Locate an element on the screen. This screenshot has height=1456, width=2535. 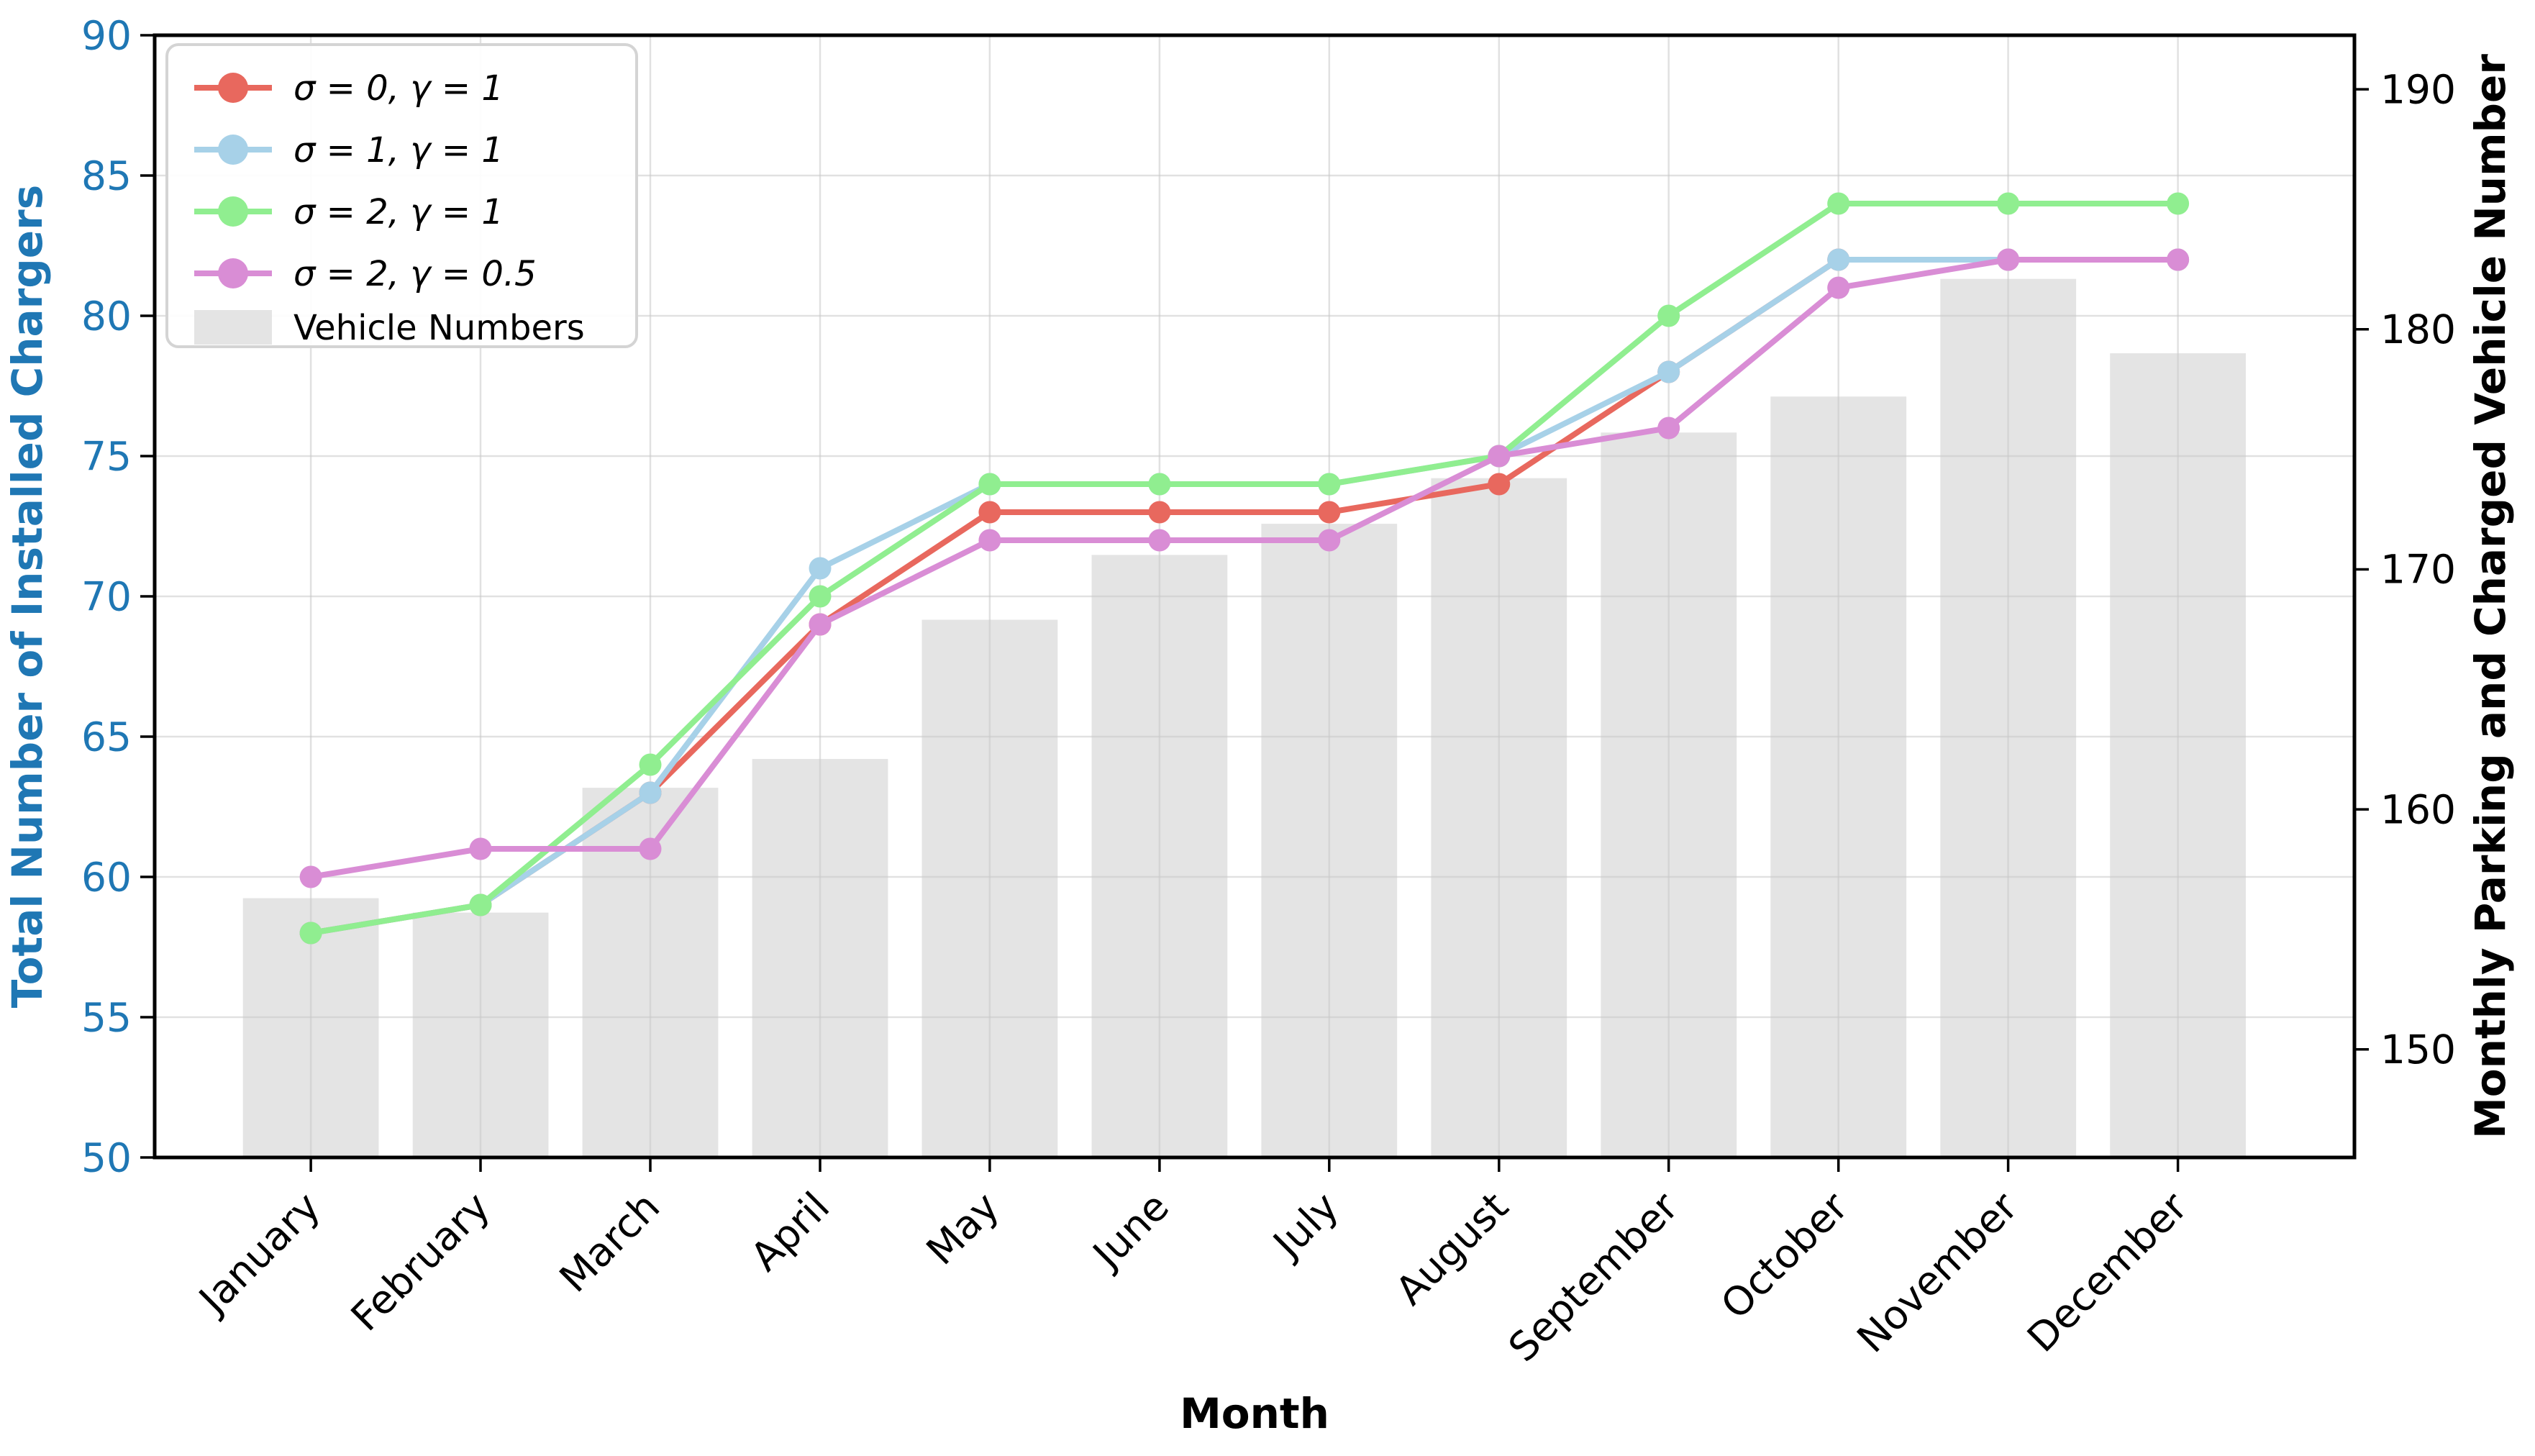
svg-text: 65 is located at coordinates (107, 737).